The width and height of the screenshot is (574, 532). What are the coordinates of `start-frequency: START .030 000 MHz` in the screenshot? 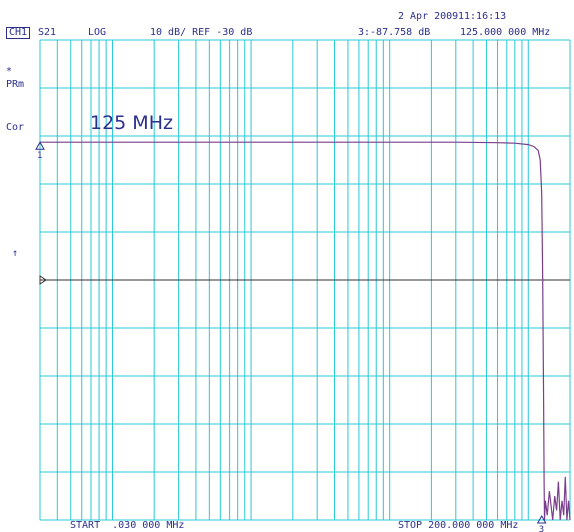 It's located at (127, 525).